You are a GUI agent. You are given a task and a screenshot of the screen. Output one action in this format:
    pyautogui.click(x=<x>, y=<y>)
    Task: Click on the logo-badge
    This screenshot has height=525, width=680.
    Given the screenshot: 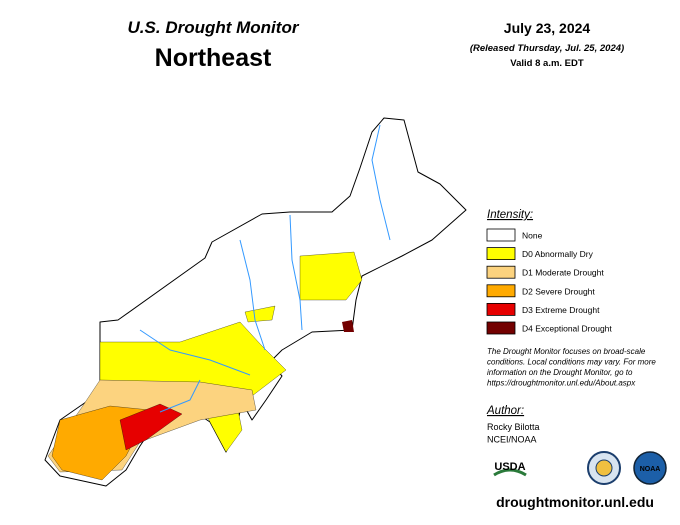 What is the action you would take?
    pyautogui.click(x=650, y=468)
    